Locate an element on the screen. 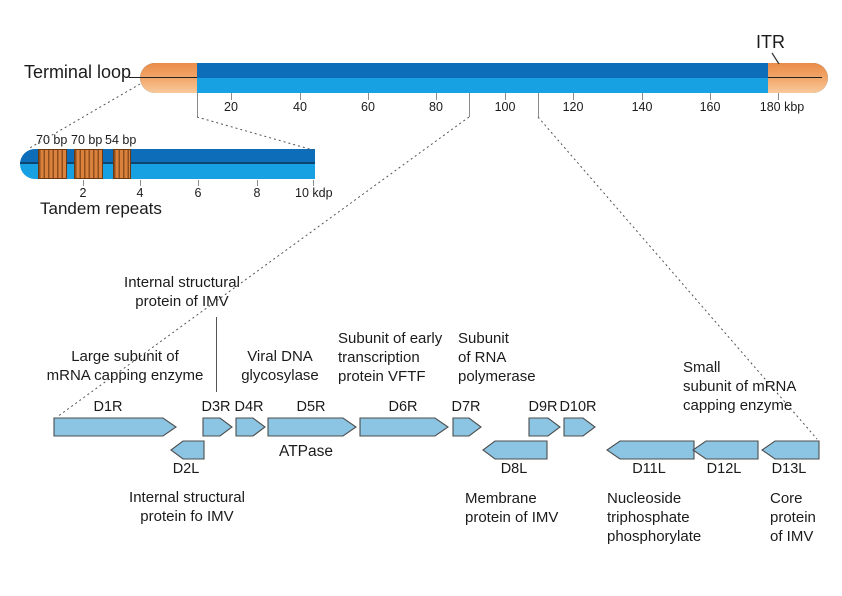 The height and width of the screenshot is (596, 842). tandem-scale-label: 2 is located at coordinates (83, 193).